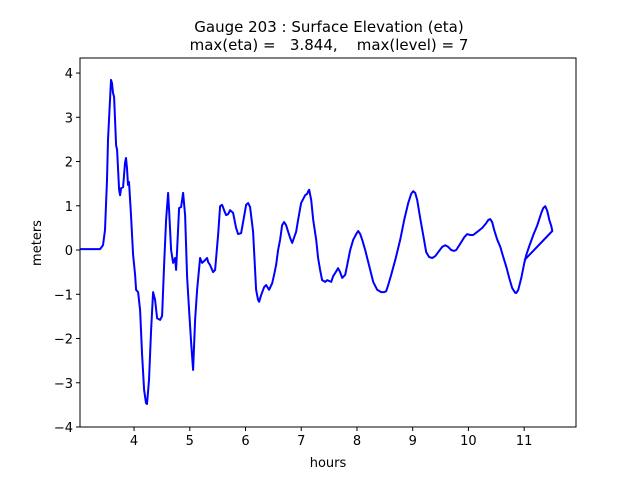 The height and width of the screenshot is (484, 640). Describe the element at coordinates (69, 163) in the screenshot. I see `y-tick-label: 2` at that location.